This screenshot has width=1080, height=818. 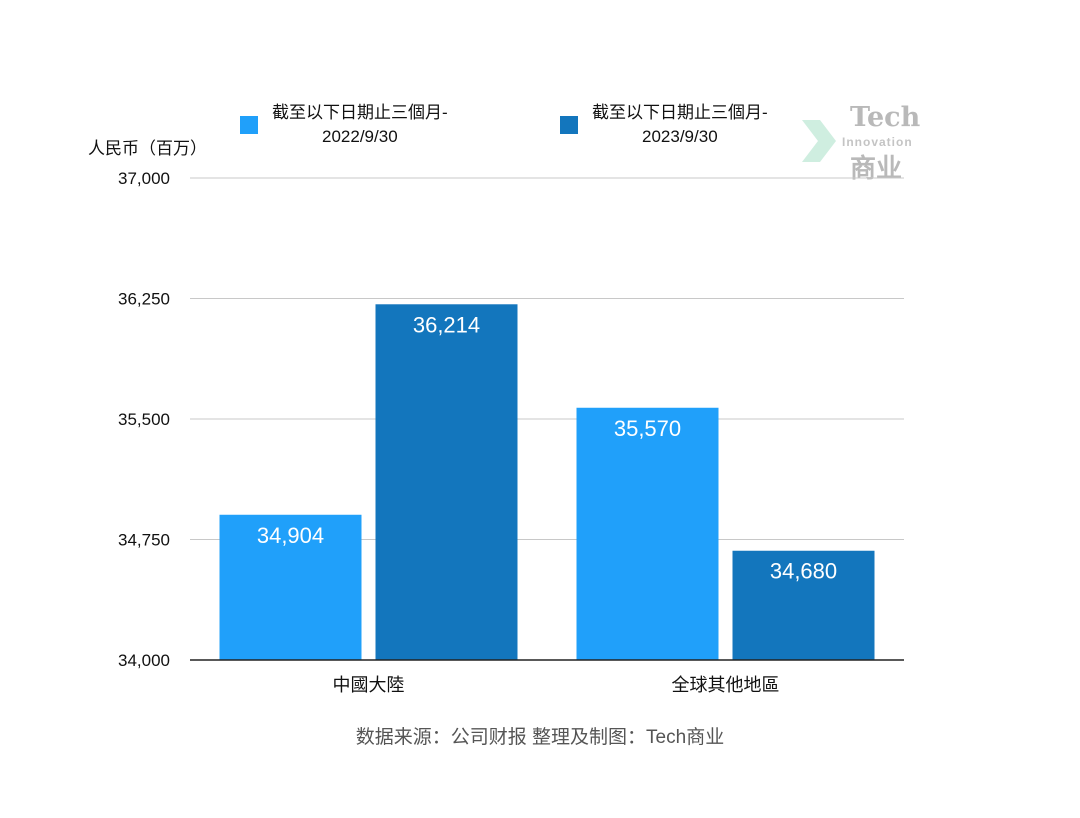 I want to click on data-label: 35,570, so click(x=647, y=428).